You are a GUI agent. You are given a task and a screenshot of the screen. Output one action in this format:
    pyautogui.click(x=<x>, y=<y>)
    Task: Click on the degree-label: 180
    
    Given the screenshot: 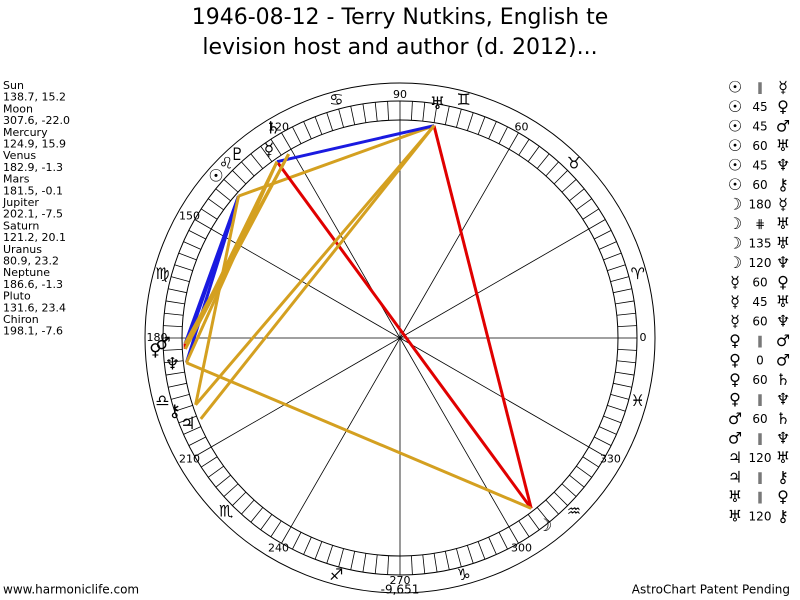 What is the action you would take?
    pyautogui.click(x=157, y=337)
    